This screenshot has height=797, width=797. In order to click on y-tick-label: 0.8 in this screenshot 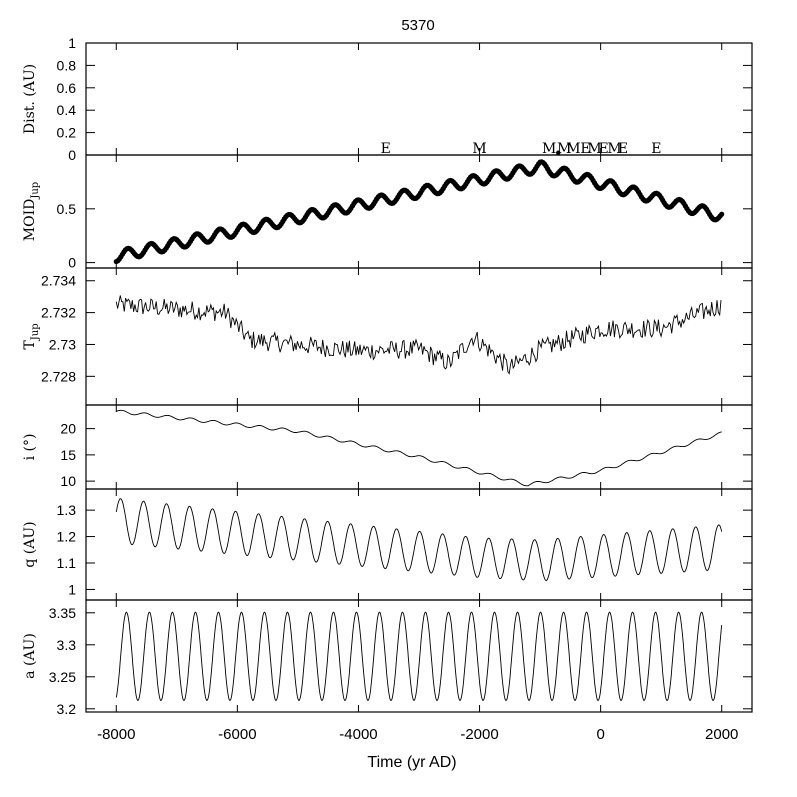, I will do `click(67, 65)`.